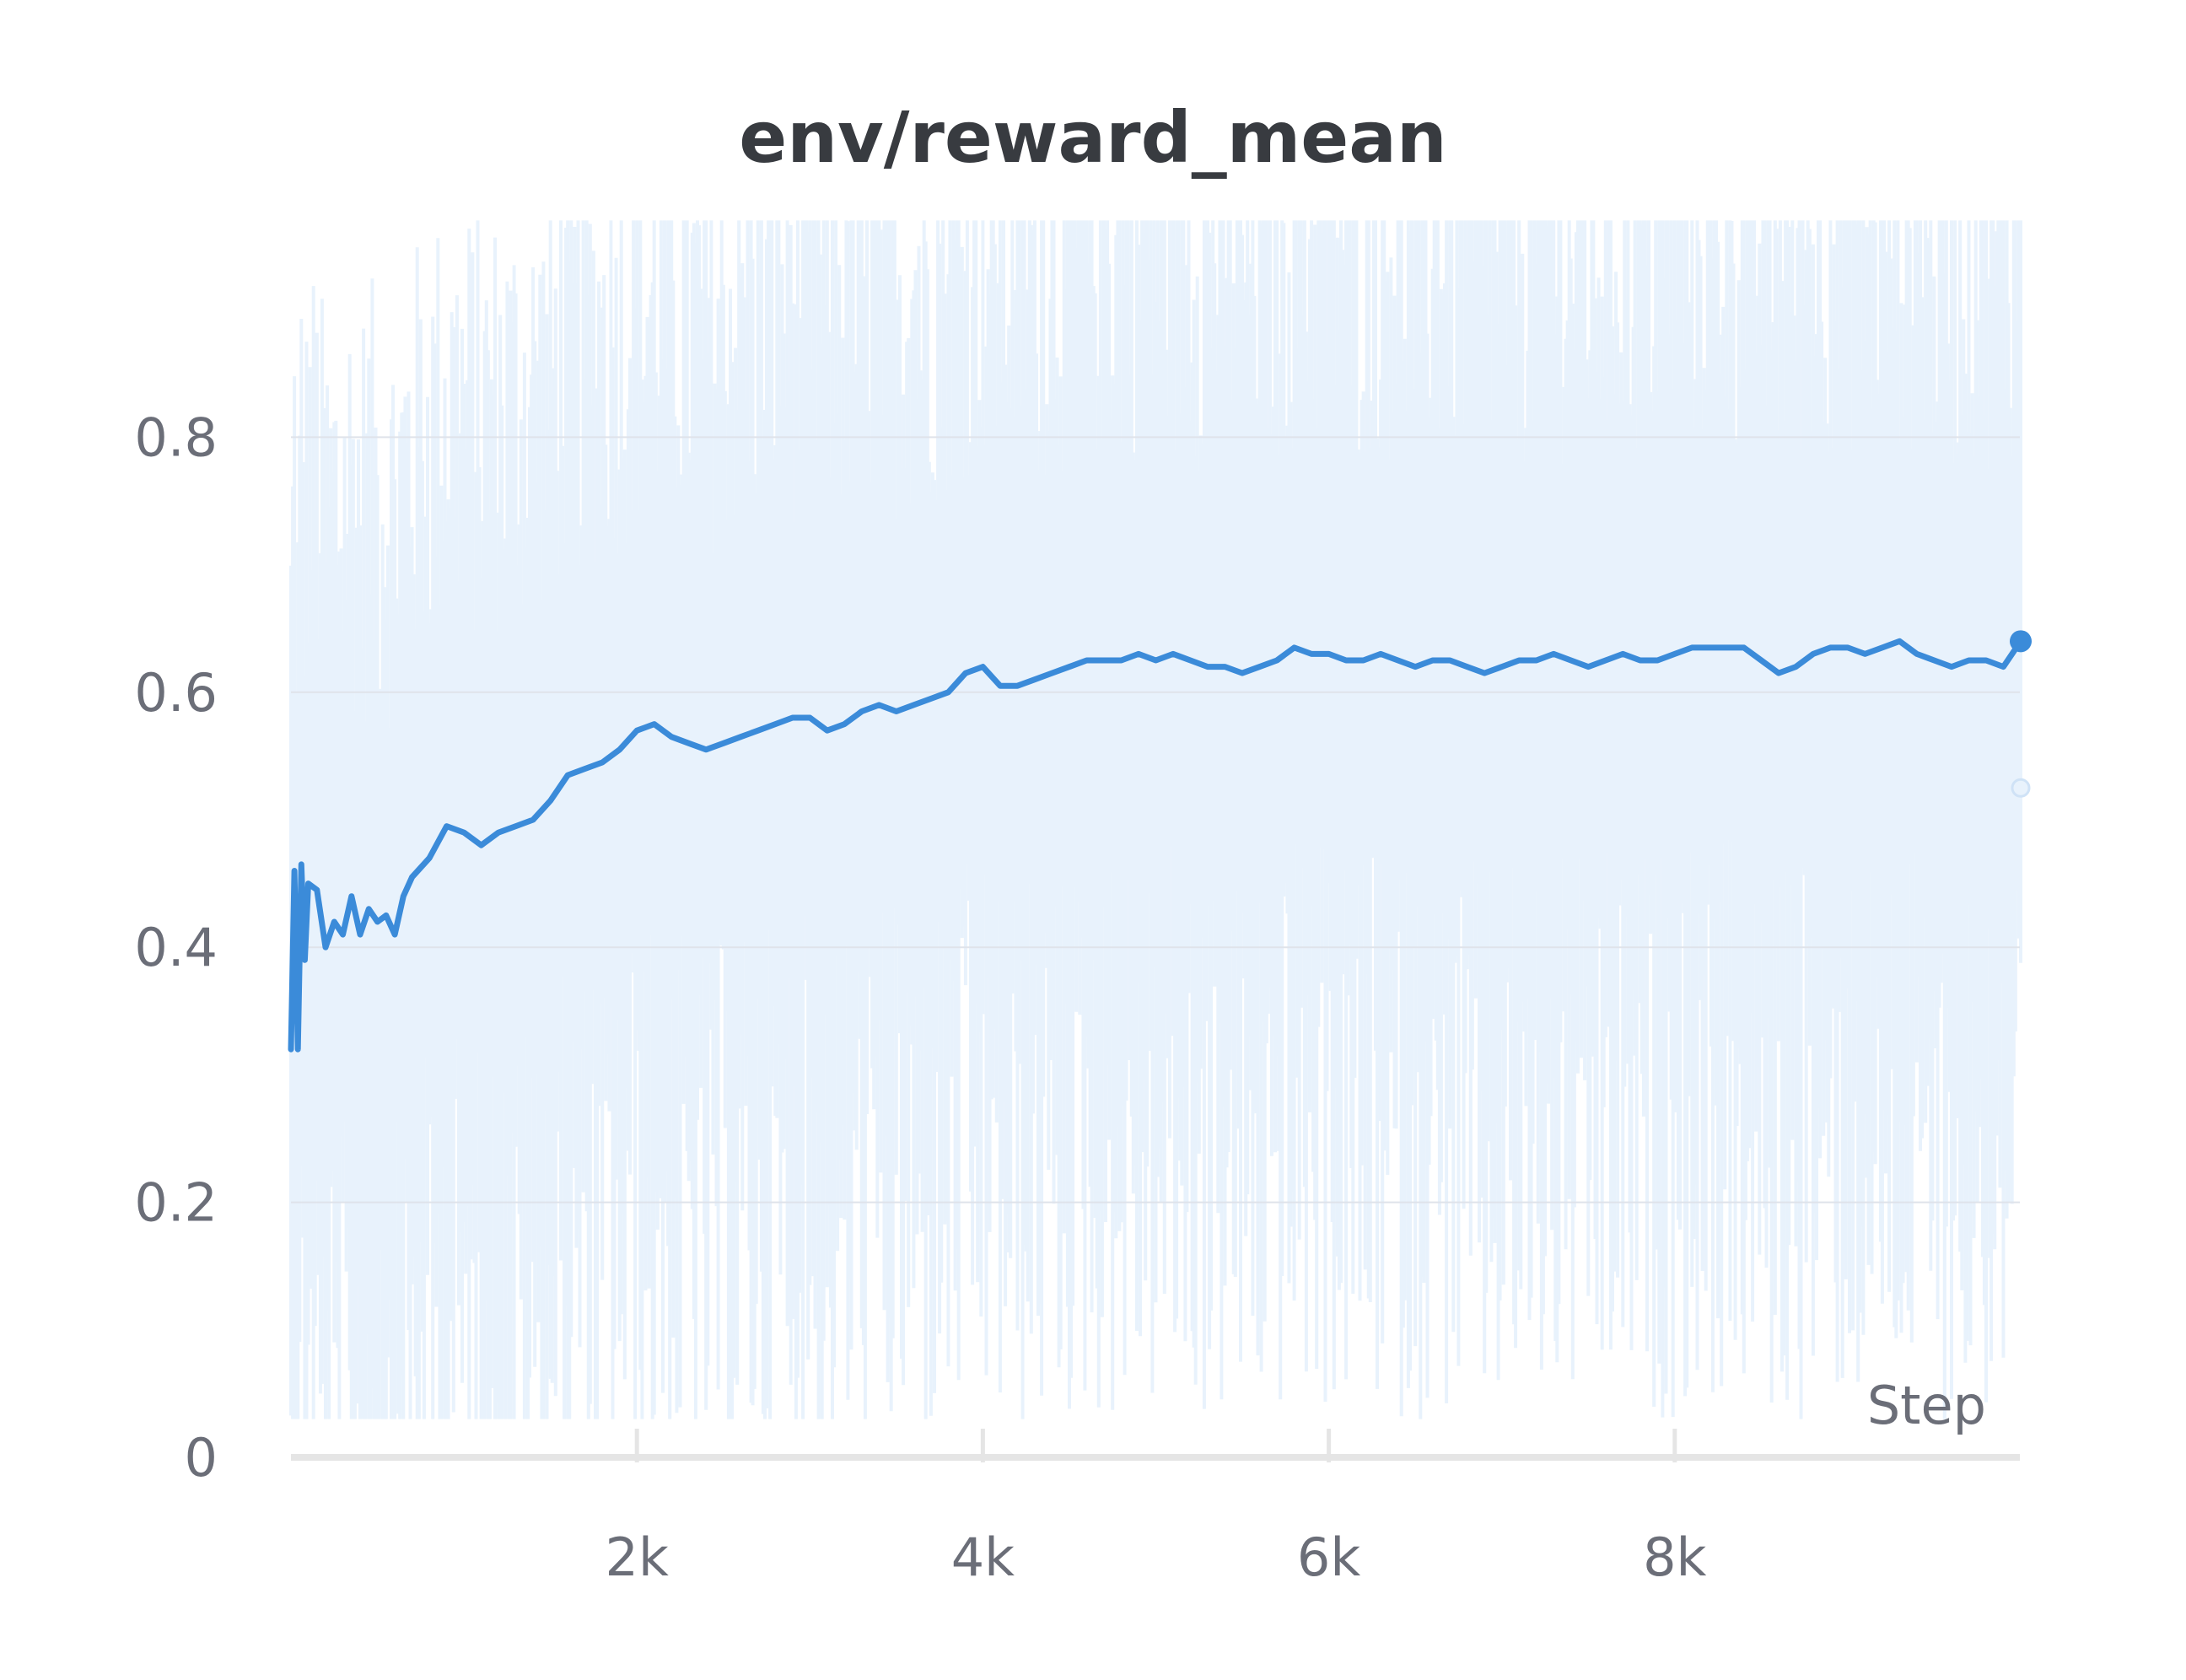 The image size is (2186, 1680). Describe the element at coordinates (202, 1458) in the screenshot. I see `y-tick-label: 0` at that location.